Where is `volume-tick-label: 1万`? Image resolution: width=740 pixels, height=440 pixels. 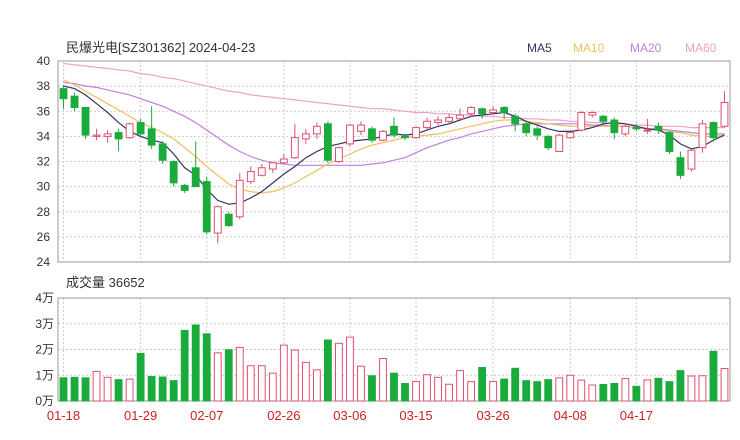
volume-tick-label: 1万 is located at coordinates (44, 375).